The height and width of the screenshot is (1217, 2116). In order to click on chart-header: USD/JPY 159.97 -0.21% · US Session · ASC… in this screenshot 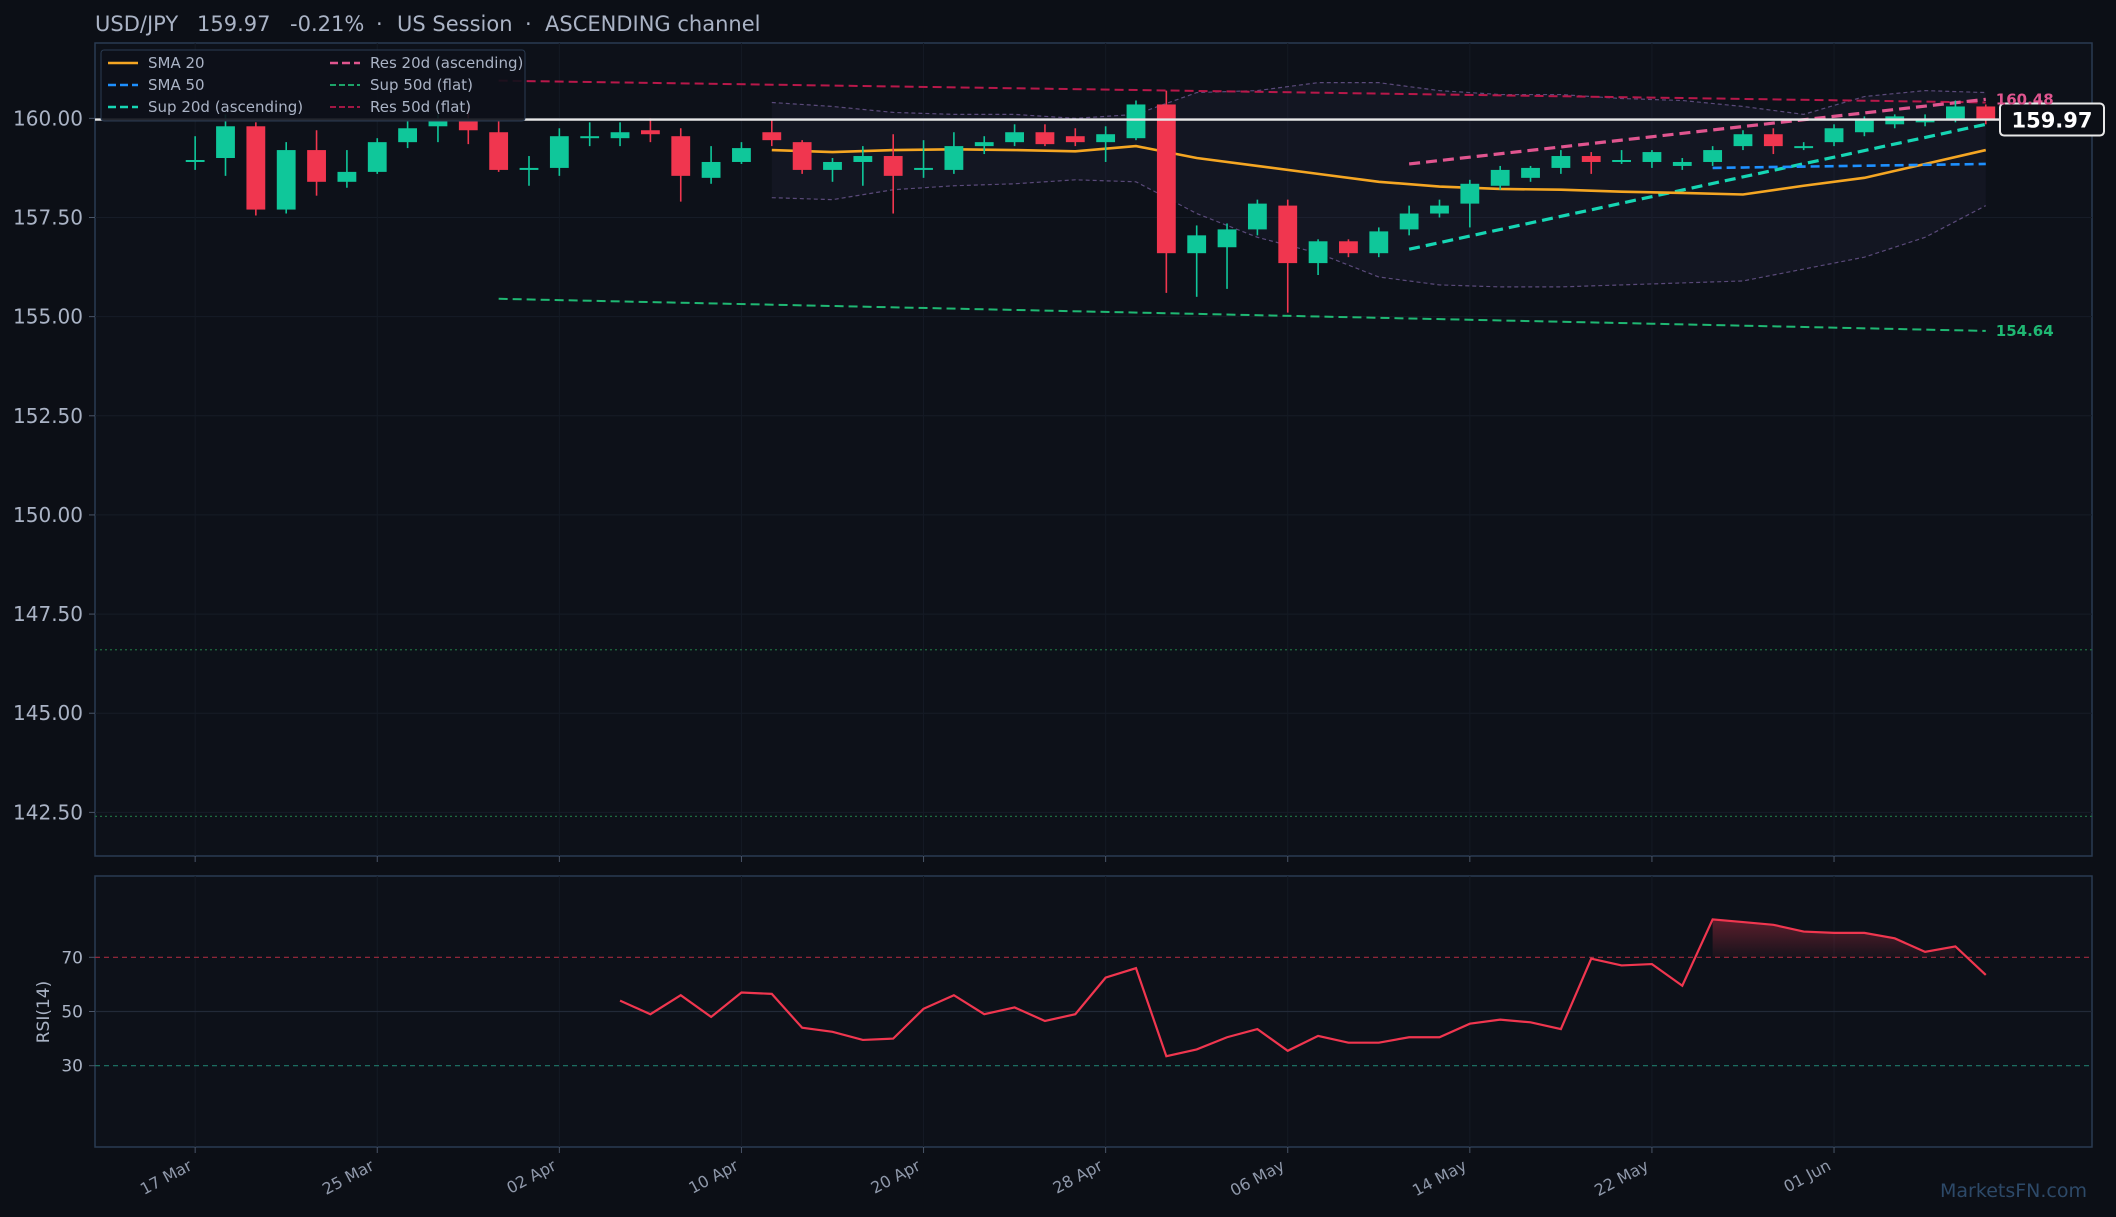, I will do `click(427, 24)`.